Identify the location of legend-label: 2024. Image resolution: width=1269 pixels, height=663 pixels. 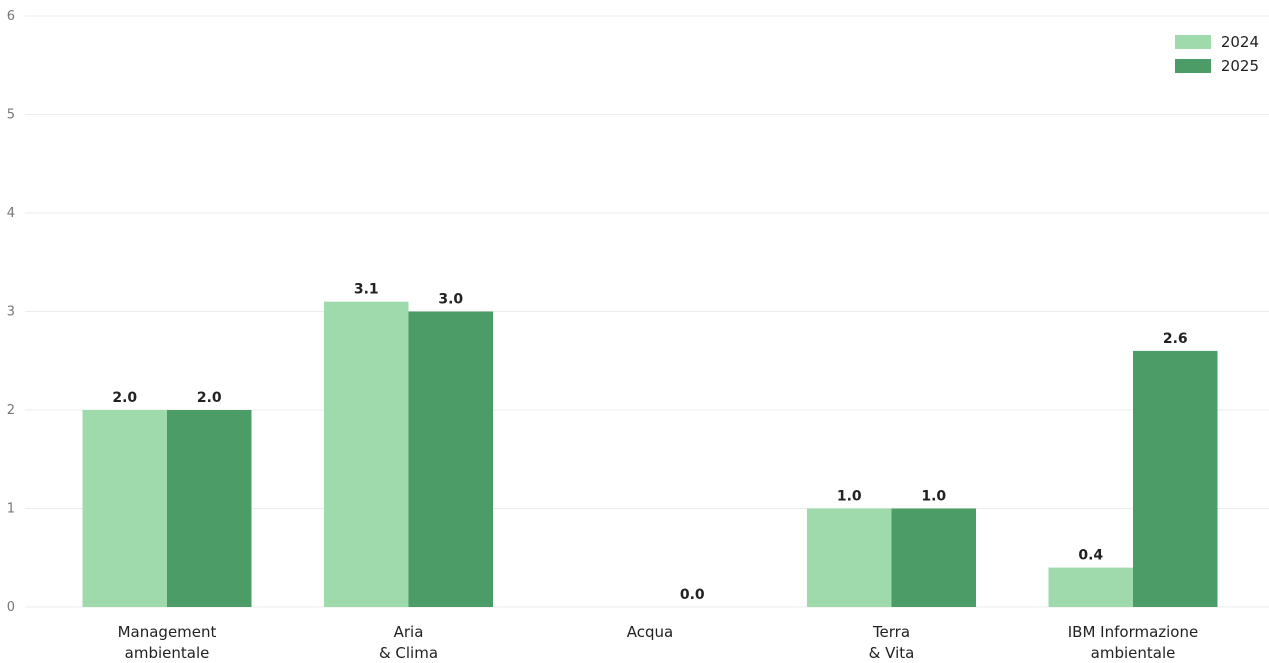
(1239, 42).